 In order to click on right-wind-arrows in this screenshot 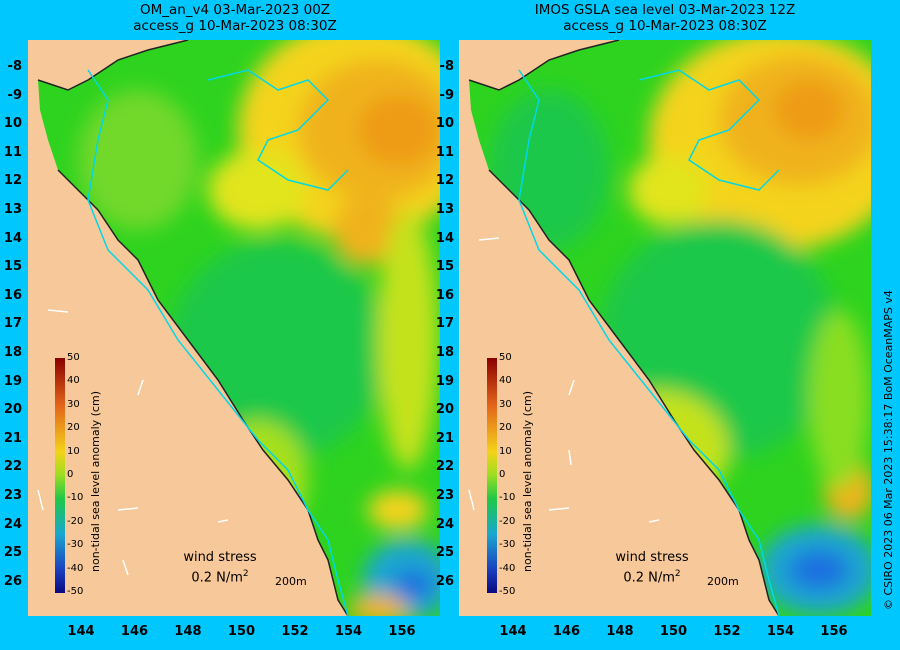, I will do `click(564, 380)`.